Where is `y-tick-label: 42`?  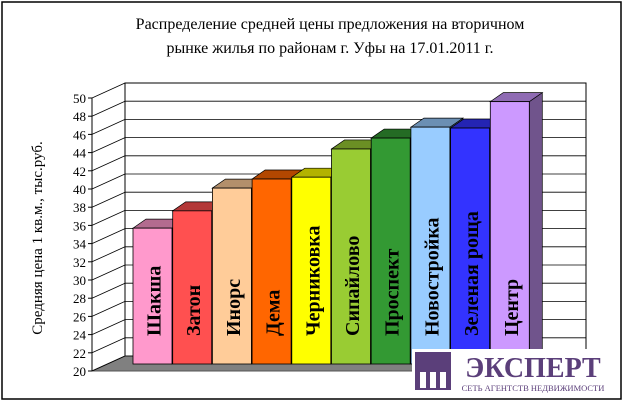 y-tick-label: 42 is located at coordinates (79, 171).